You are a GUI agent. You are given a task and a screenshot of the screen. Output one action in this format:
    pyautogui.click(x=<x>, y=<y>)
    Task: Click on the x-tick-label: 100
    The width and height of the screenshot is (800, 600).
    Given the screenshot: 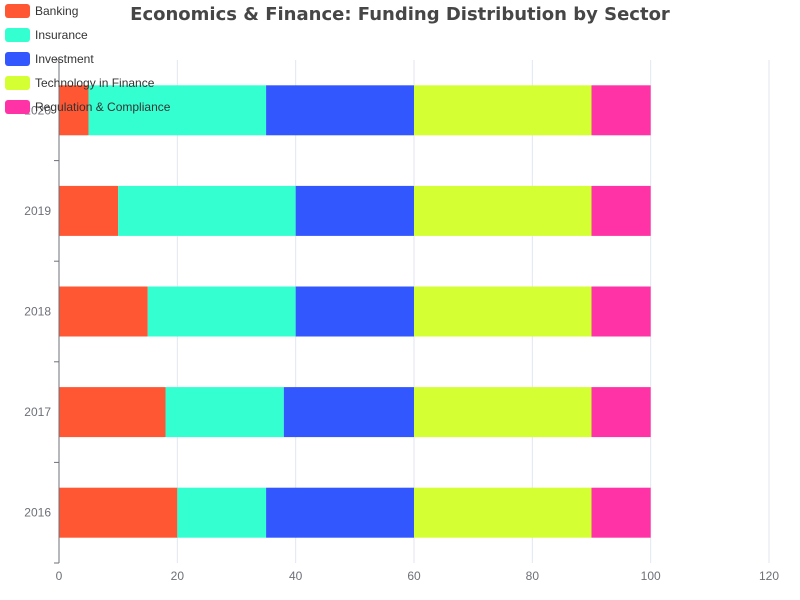 What is the action you would take?
    pyautogui.click(x=651, y=576)
    